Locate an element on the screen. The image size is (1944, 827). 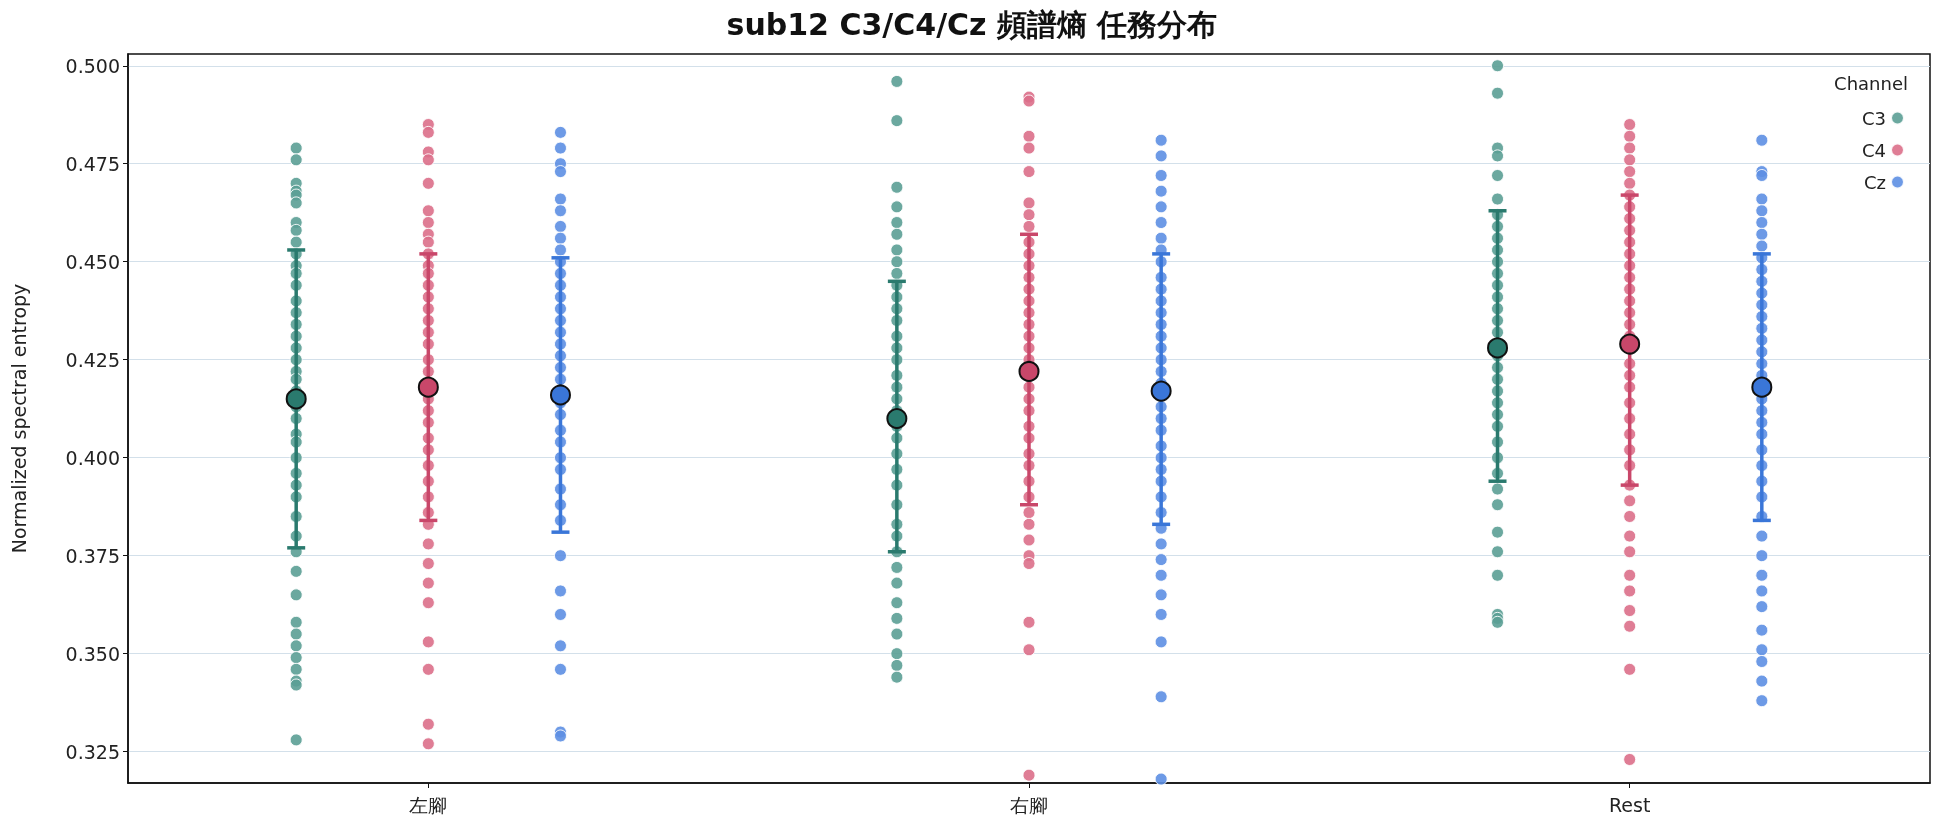
legend-title: Channel is located at coordinates (1871, 83).